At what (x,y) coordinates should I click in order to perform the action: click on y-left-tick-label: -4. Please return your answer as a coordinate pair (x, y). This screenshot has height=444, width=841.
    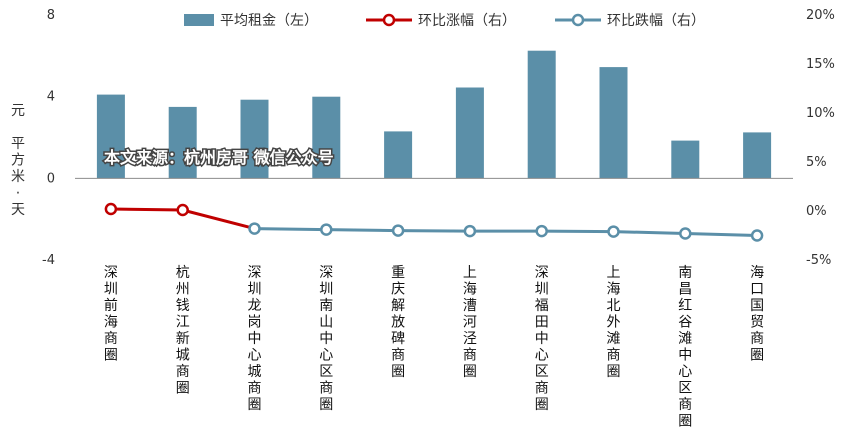
    Looking at the image, I should click on (48, 260).